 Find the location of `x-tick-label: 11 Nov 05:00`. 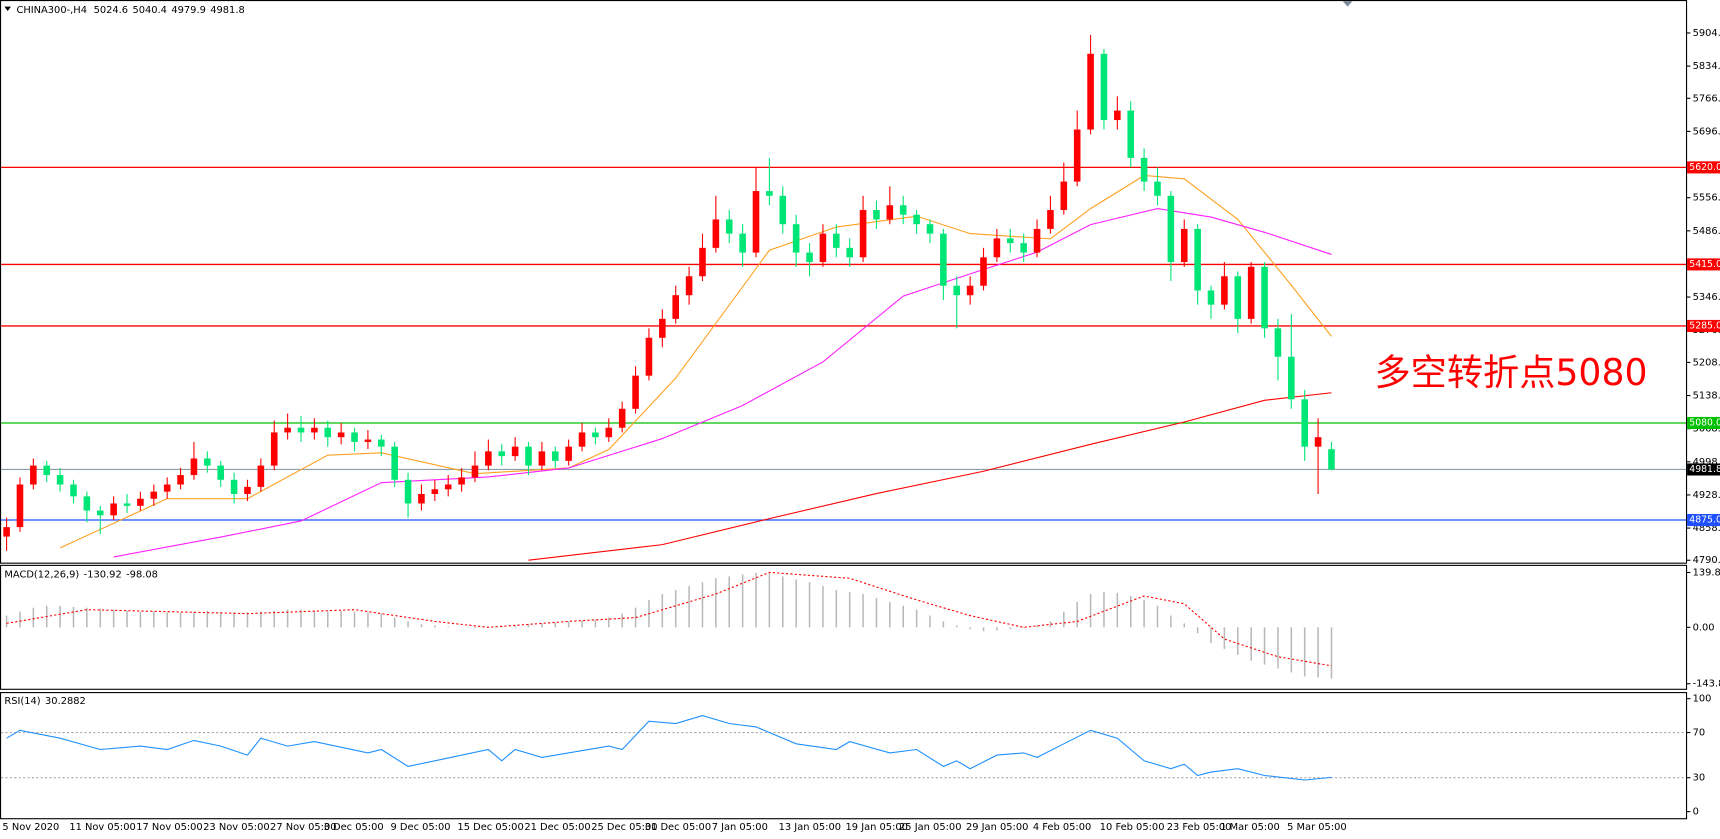

x-tick-label: 11 Nov 05:00 is located at coordinates (102, 827).